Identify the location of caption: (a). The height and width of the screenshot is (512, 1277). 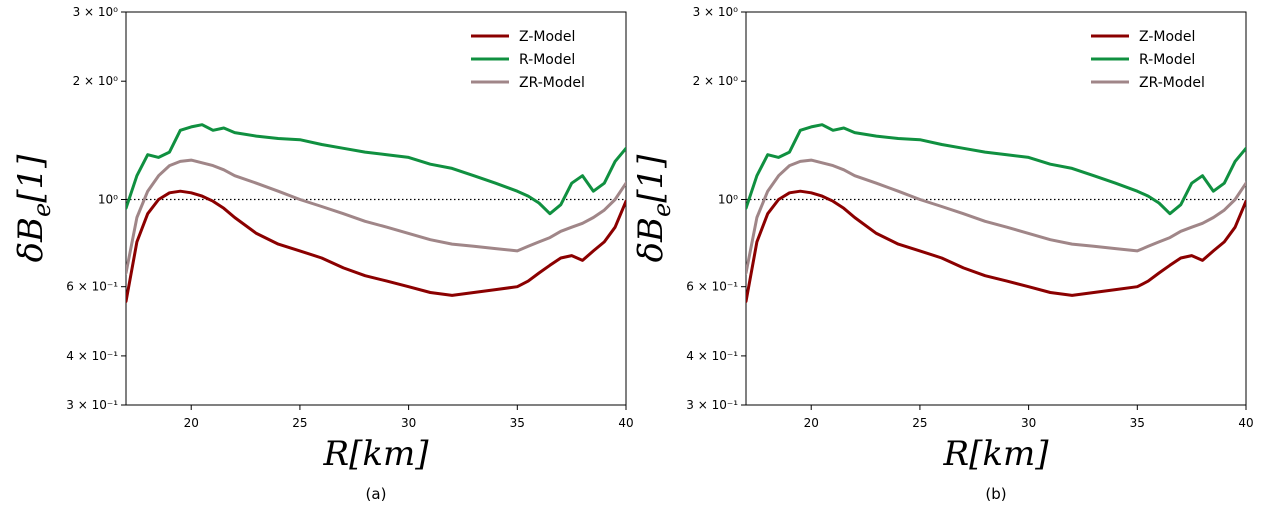
(376, 494).